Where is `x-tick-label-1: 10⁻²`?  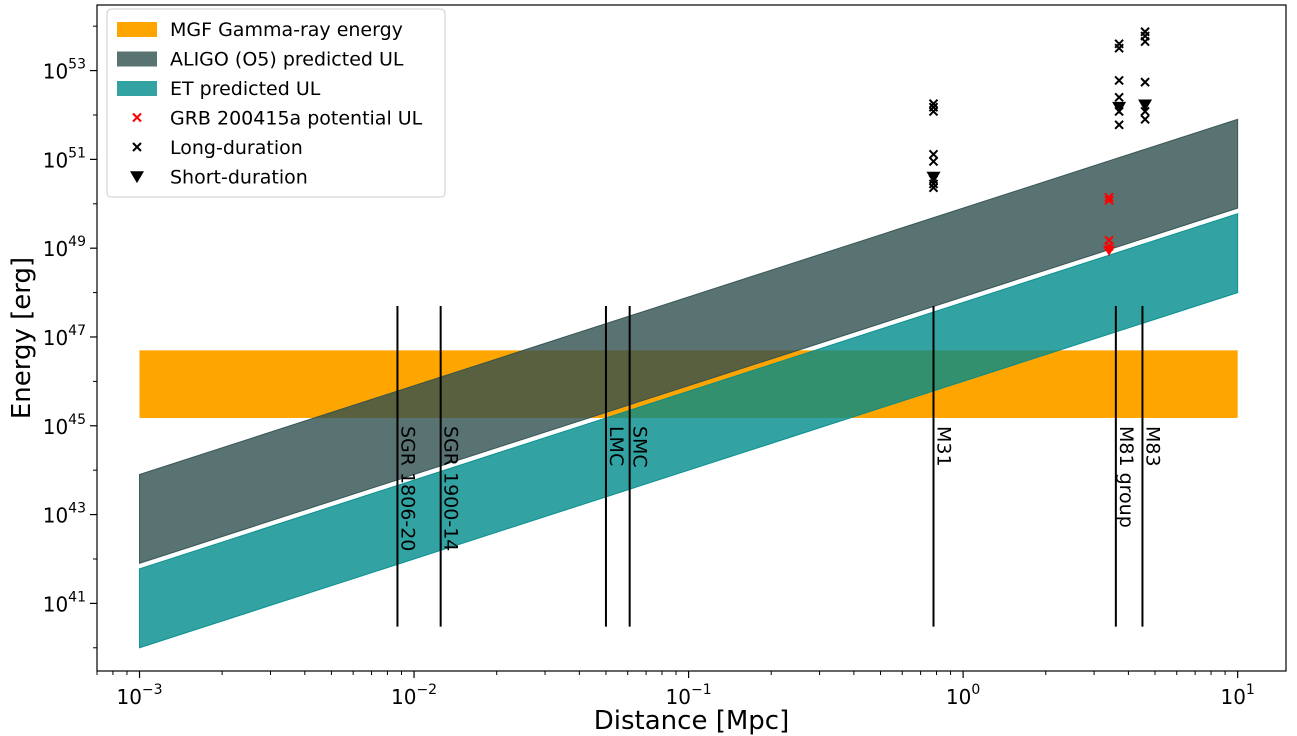 x-tick-label-1: 10⁻² is located at coordinates (414, 695).